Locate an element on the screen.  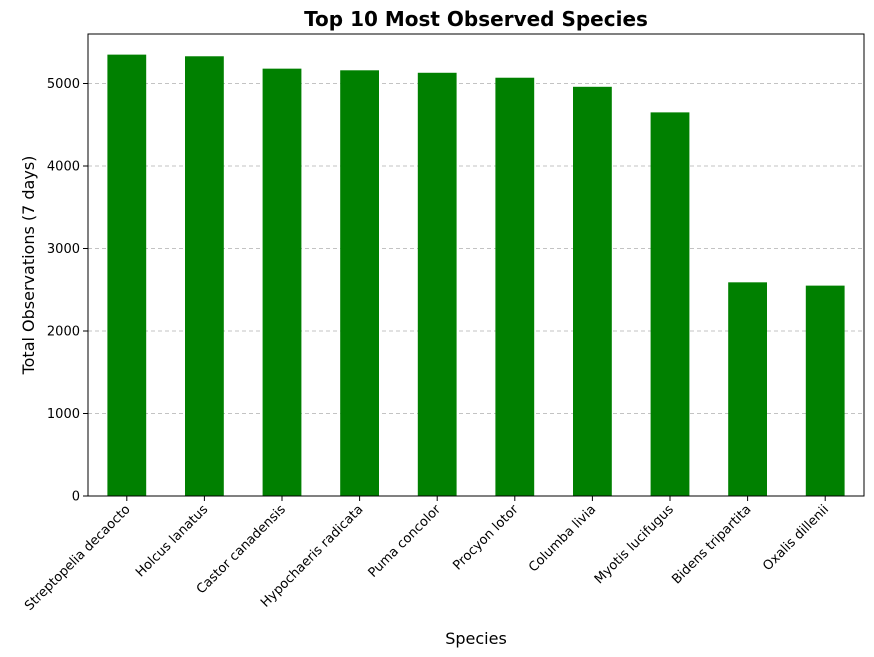
bar-procyon-lotor is located at coordinates (515, 286).